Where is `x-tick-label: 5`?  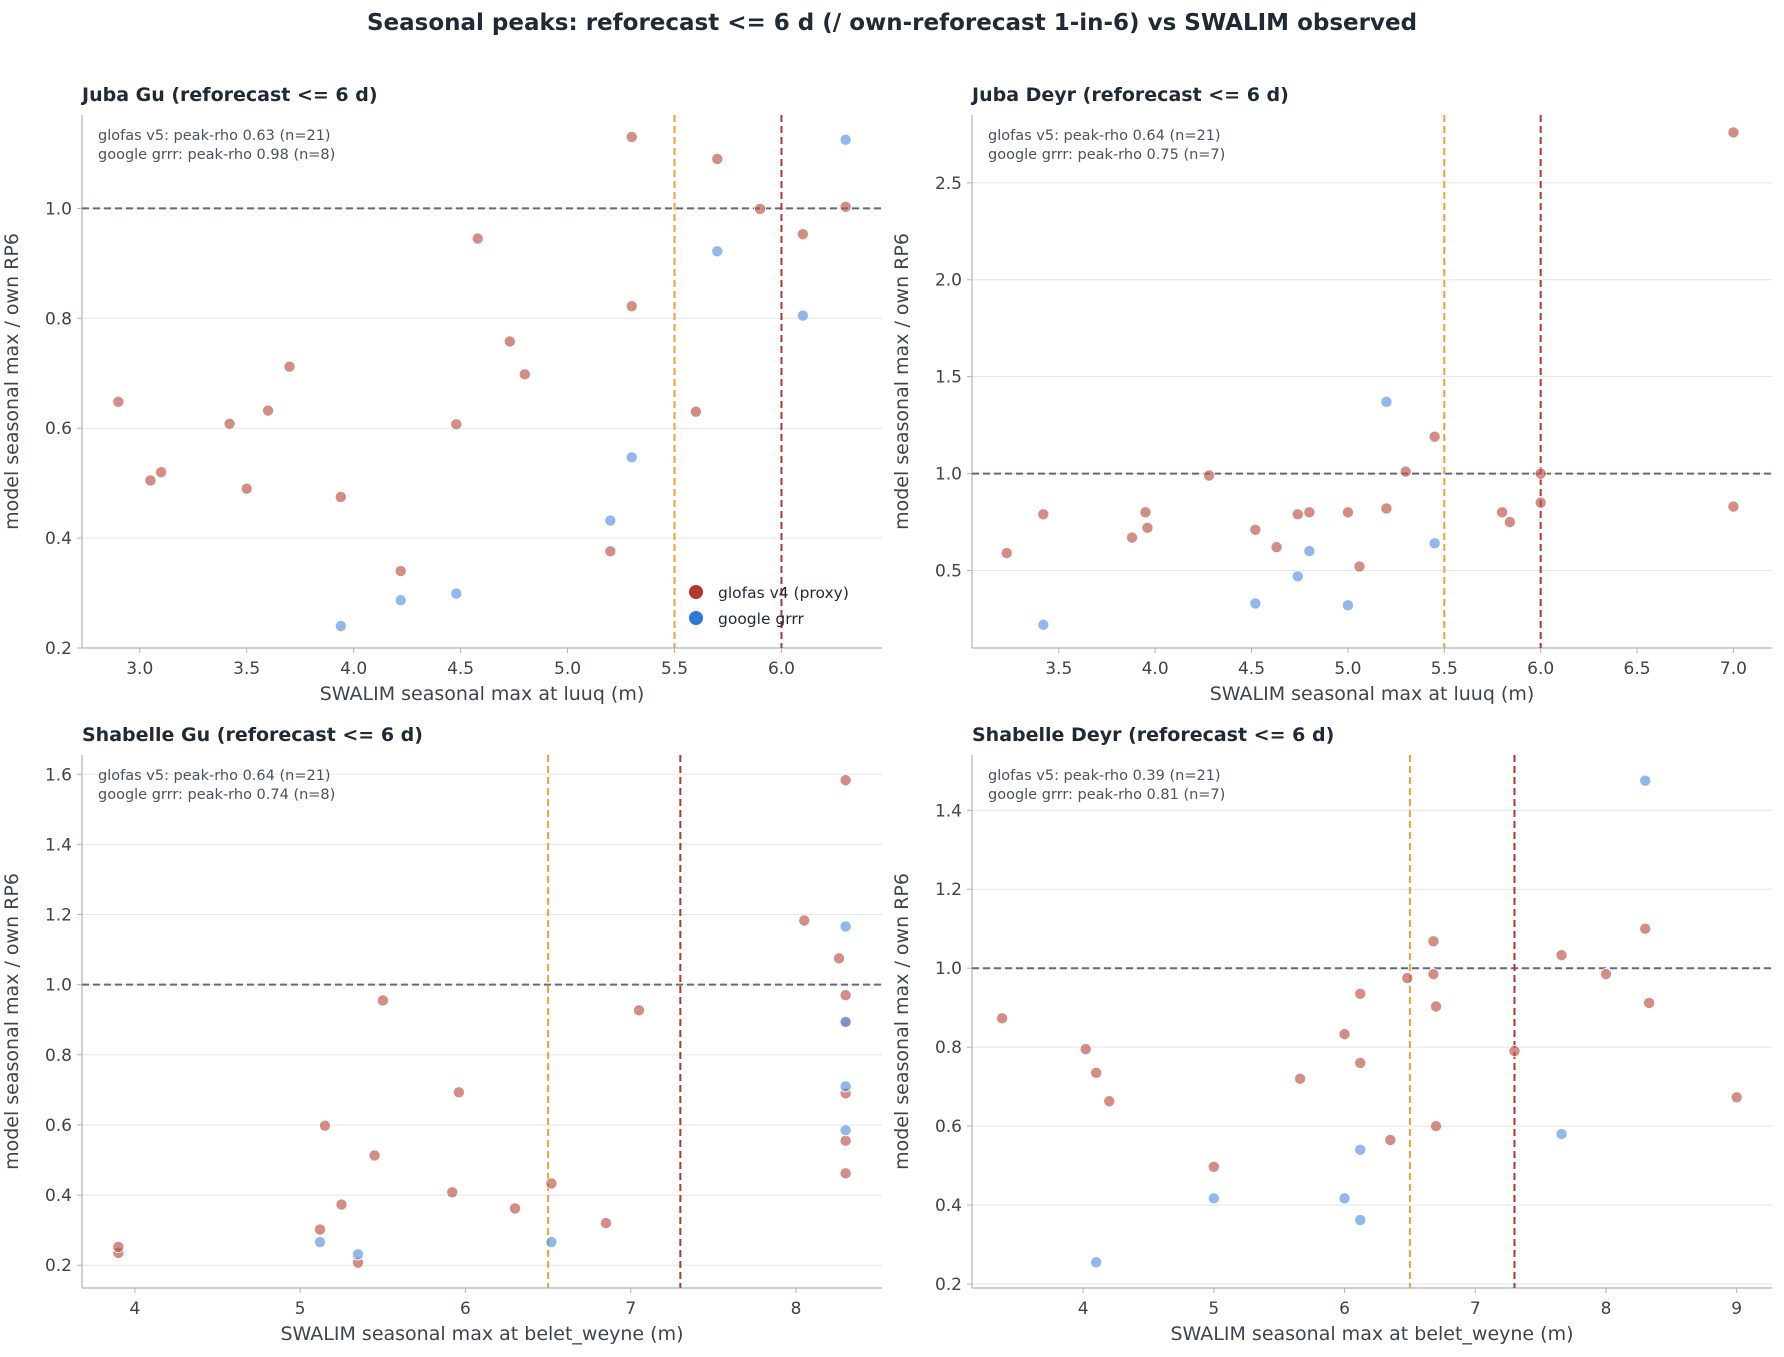 x-tick-label: 5 is located at coordinates (1213, 1309).